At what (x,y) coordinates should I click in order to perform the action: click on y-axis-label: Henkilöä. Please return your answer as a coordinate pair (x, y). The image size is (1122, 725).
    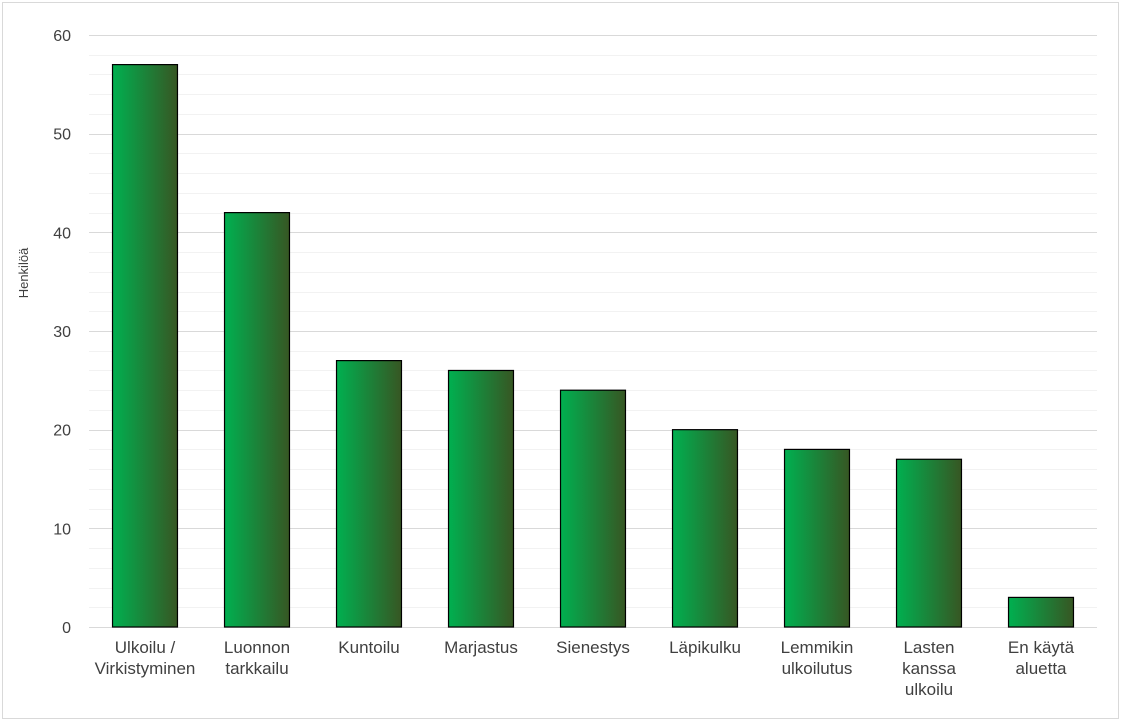
    Looking at the image, I should click on (23, 272).